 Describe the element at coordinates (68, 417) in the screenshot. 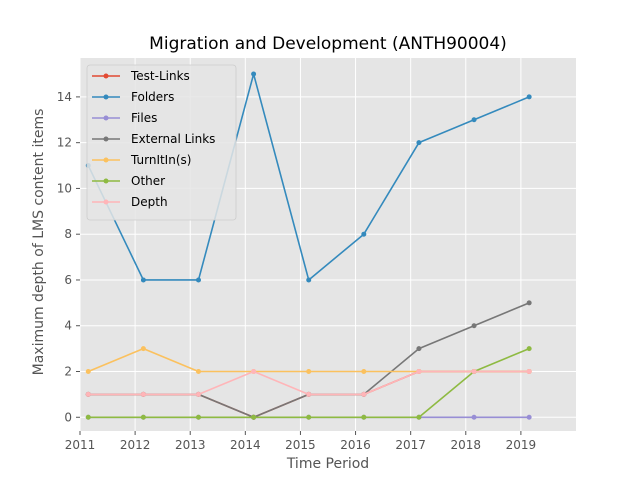

I see `y-tick-label: 0` at that location.